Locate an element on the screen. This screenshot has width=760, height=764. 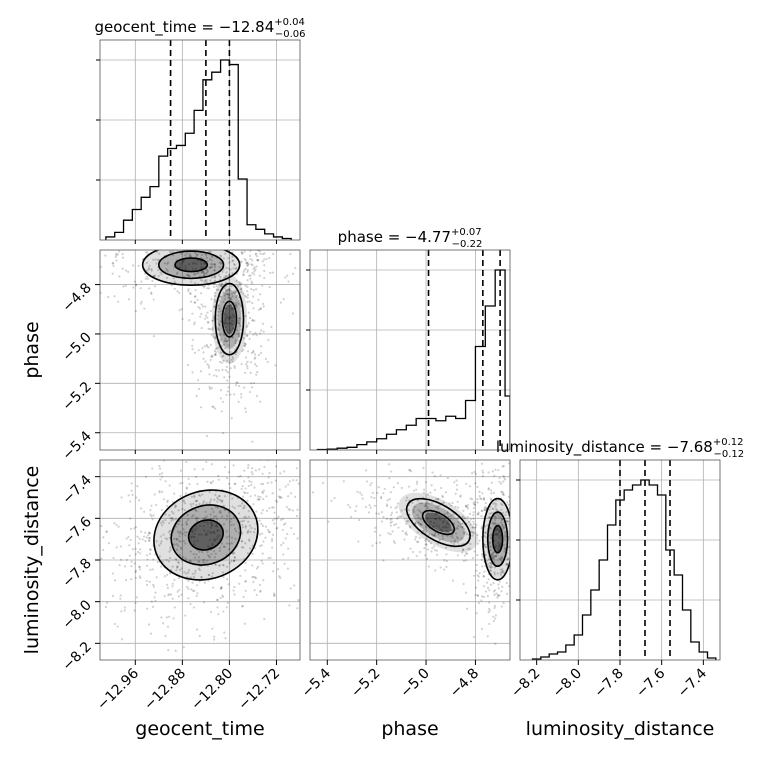
hist-phase is located at coordinates (410, 350).